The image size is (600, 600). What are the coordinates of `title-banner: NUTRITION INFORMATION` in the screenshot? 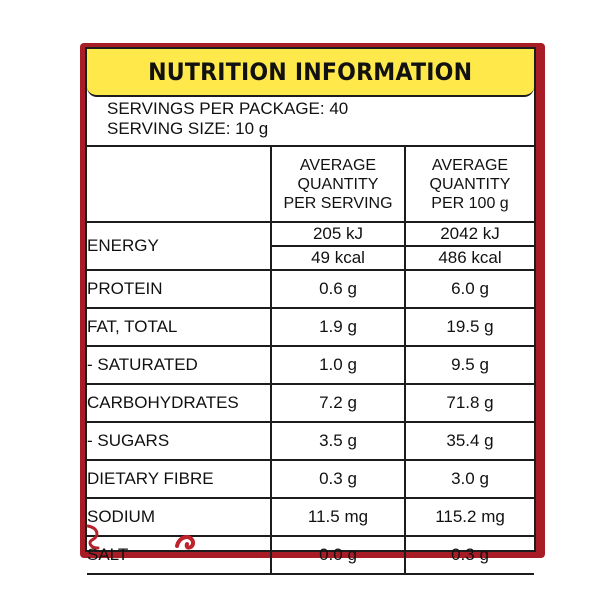 It's located at (310, 73).